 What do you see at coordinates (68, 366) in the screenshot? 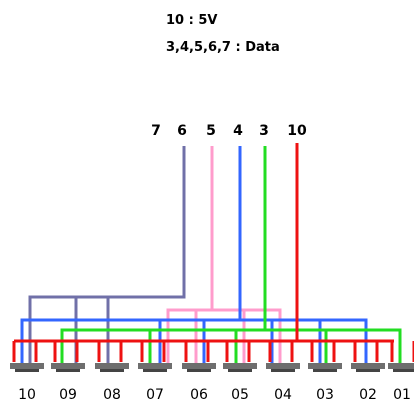
I see `pin-09-connector` at bounding box center [68, 366].